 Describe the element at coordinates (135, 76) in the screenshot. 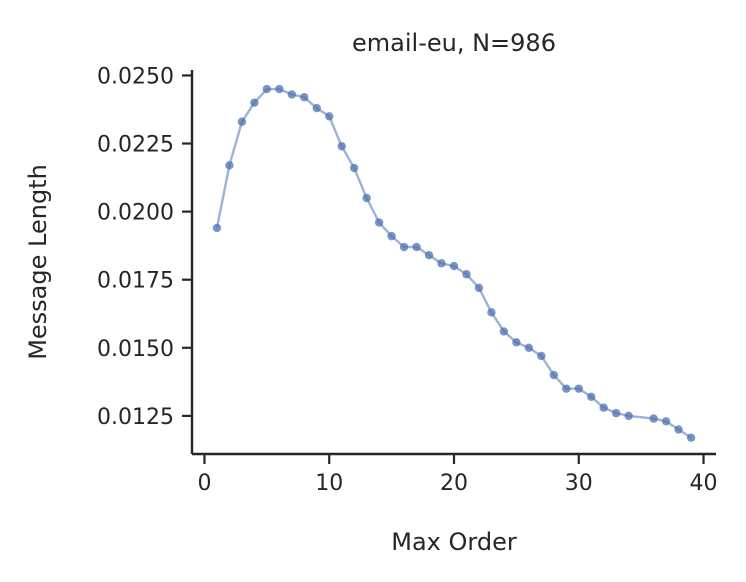

I see `y-tick-label: 0.0250` at that location.